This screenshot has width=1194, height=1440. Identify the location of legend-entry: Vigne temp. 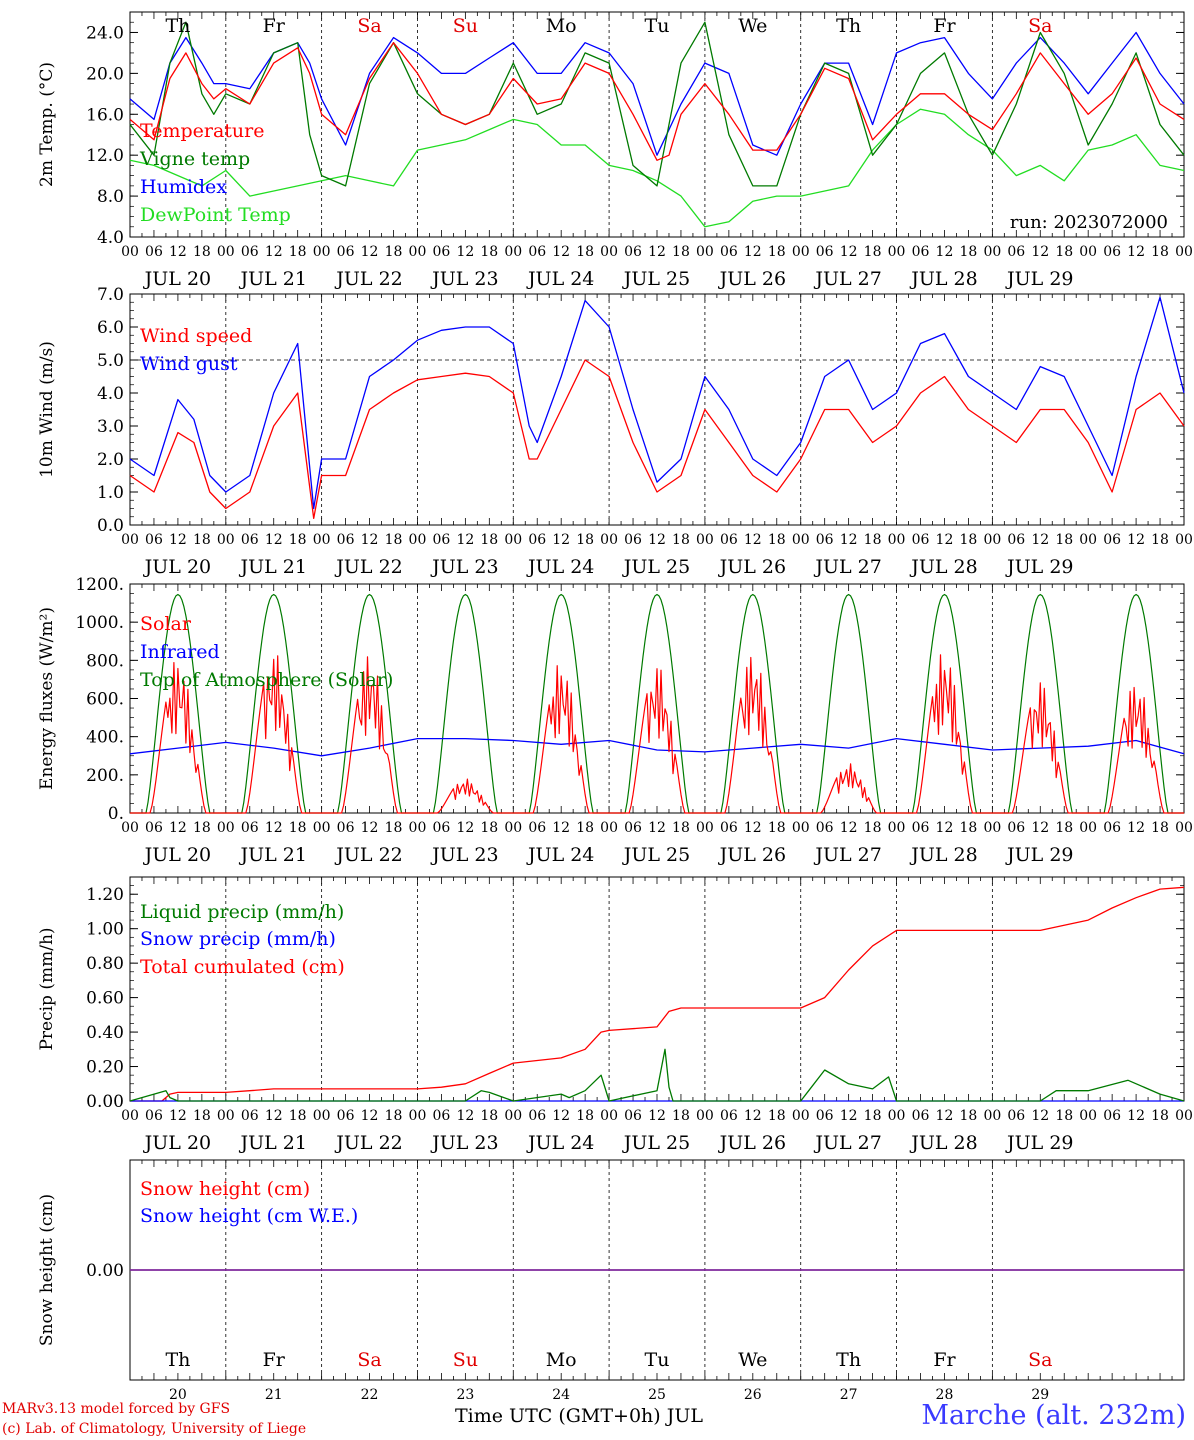
(194, 159).